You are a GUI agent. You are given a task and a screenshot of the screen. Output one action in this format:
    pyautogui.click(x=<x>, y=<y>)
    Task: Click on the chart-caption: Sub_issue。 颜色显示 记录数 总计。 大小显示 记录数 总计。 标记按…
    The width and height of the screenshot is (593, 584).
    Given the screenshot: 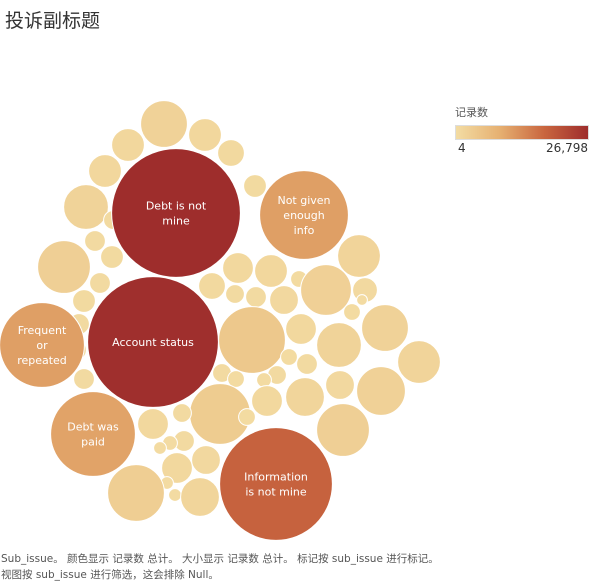 What is the action you would take?
    pyautogui.click(x=220, y=567)
    